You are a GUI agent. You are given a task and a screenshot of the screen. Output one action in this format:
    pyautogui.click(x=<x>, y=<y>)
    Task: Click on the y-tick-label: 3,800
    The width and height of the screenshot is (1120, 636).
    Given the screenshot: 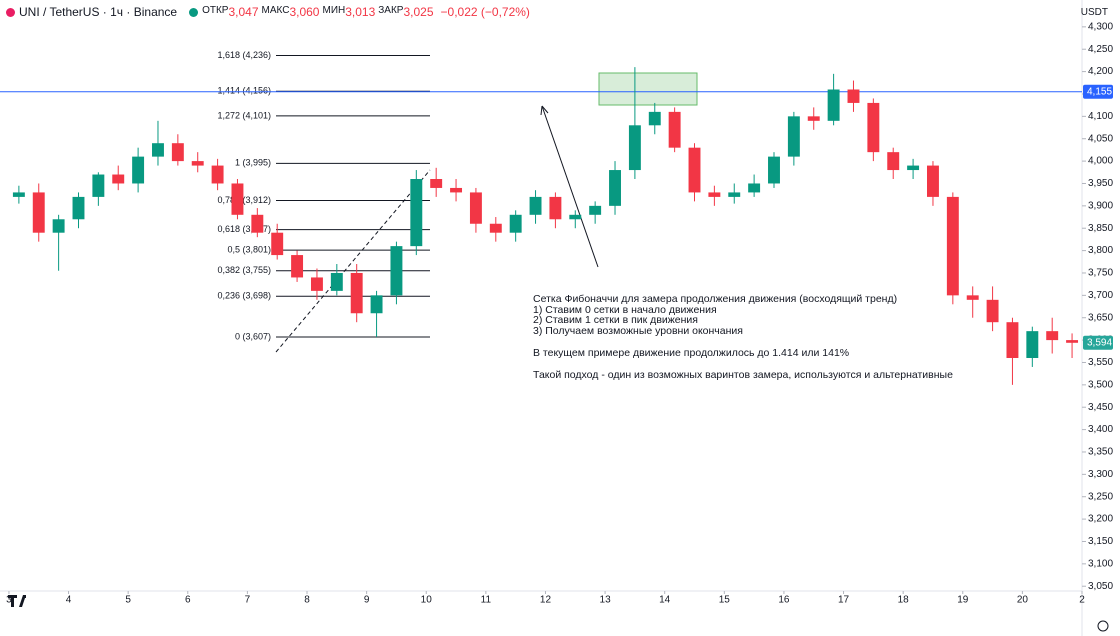 What is the action you would take?
    pyautogui.click(x=1100, y=250)
    